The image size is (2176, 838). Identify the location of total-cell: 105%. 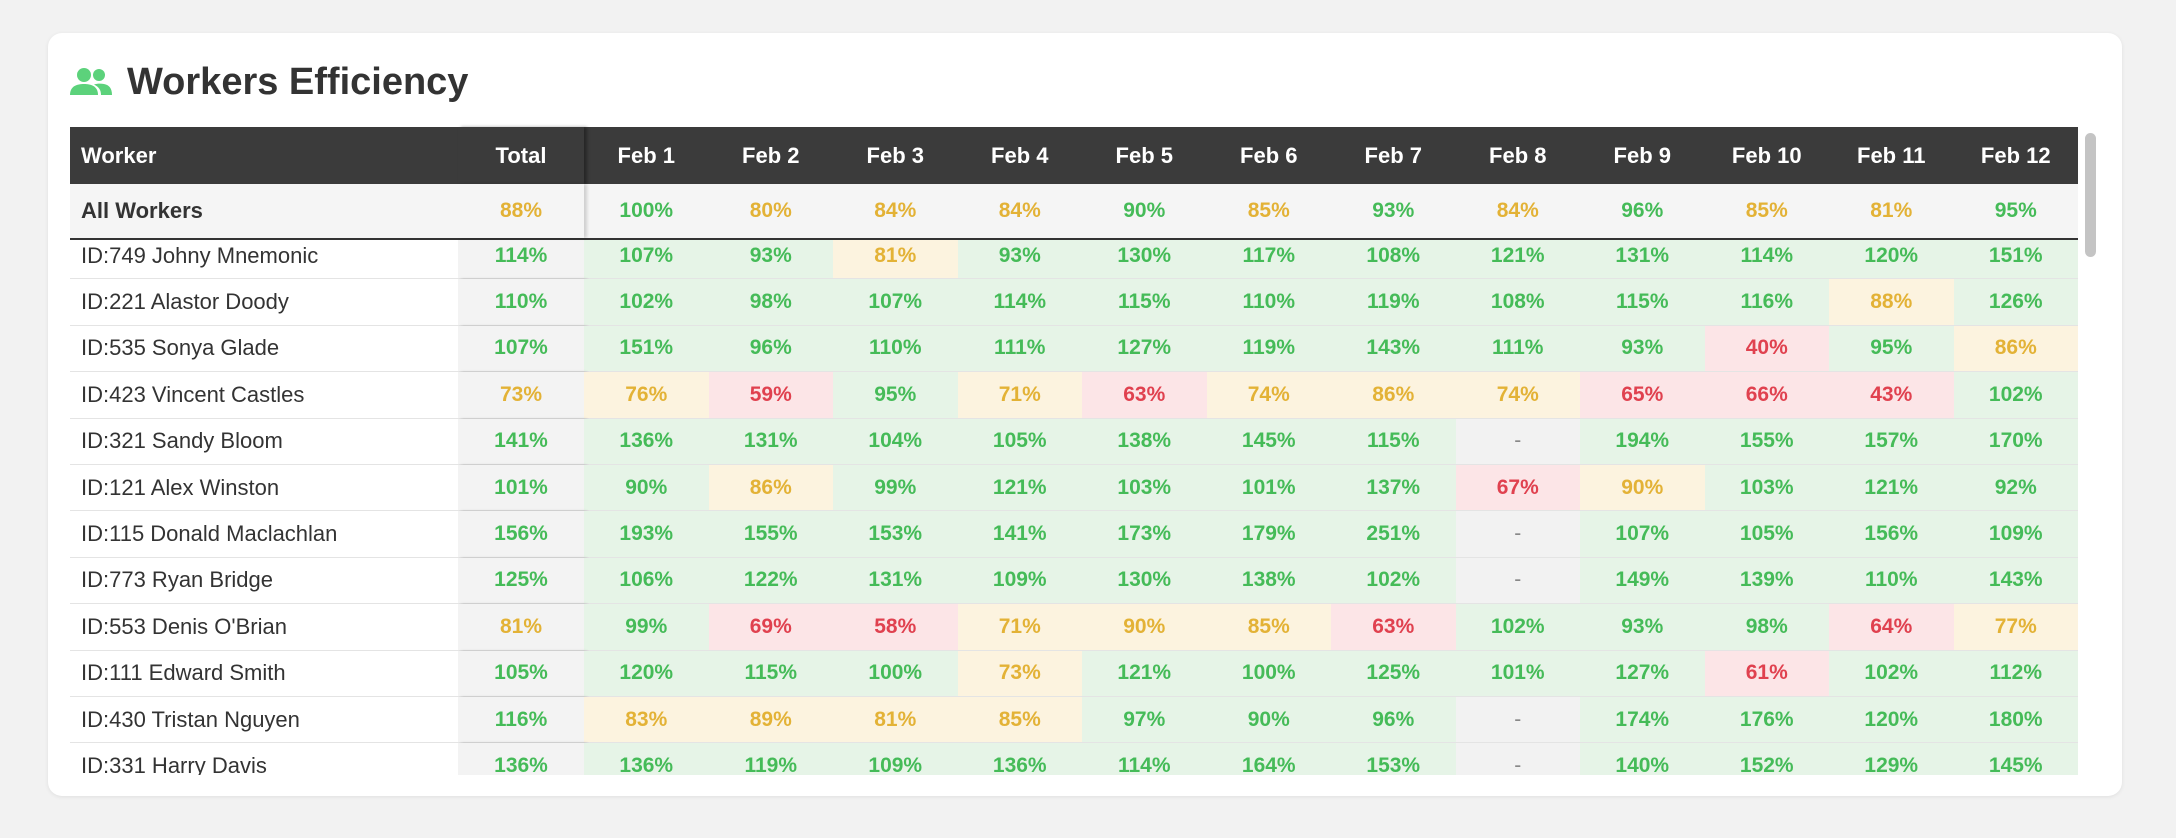
(521, 673).